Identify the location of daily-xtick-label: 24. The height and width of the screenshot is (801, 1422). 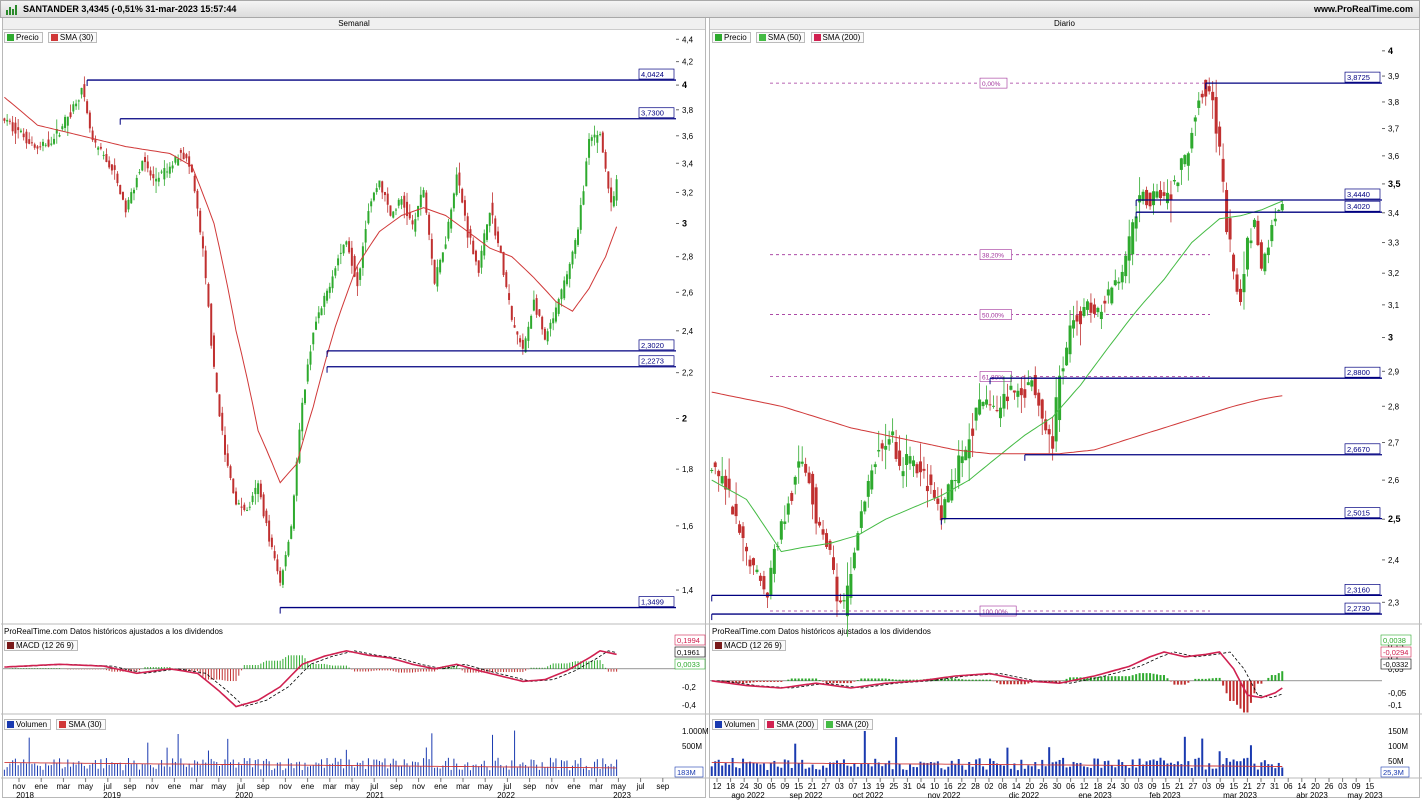
(1111, 786).